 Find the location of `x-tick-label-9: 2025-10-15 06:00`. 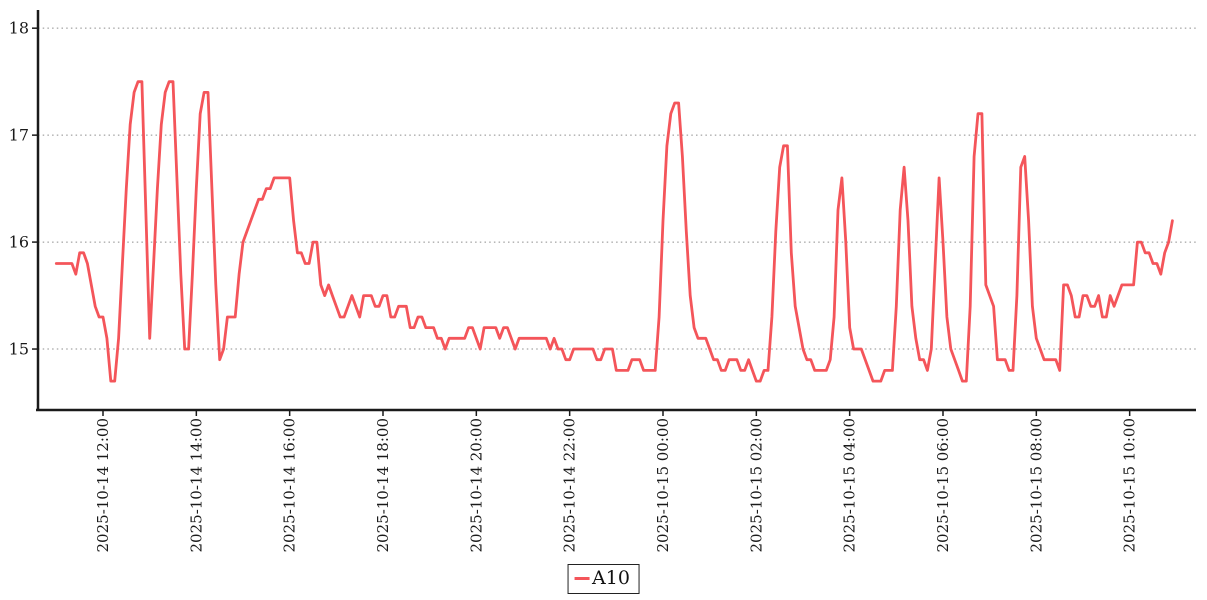

x-tick-label-9: 2025-10-15 06:00 is located at coordinates (943, 485).